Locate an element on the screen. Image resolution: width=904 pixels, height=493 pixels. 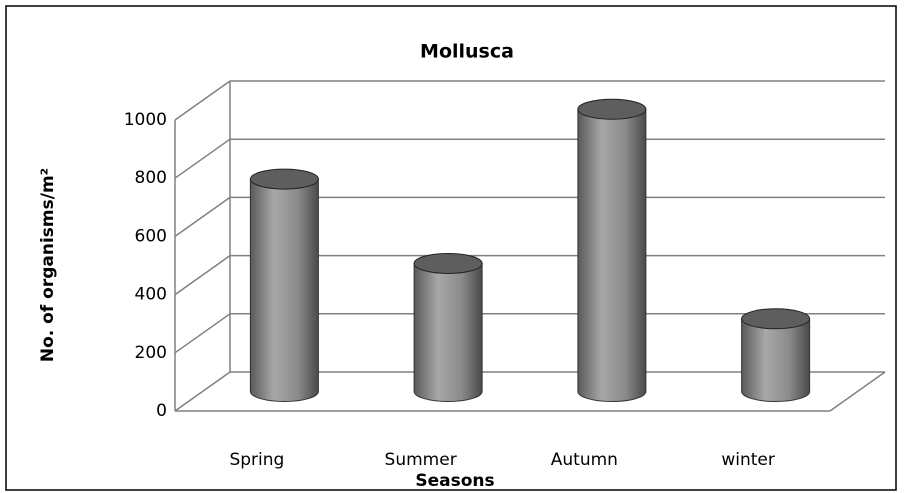
floor-right is located at coordinates (857, 391).